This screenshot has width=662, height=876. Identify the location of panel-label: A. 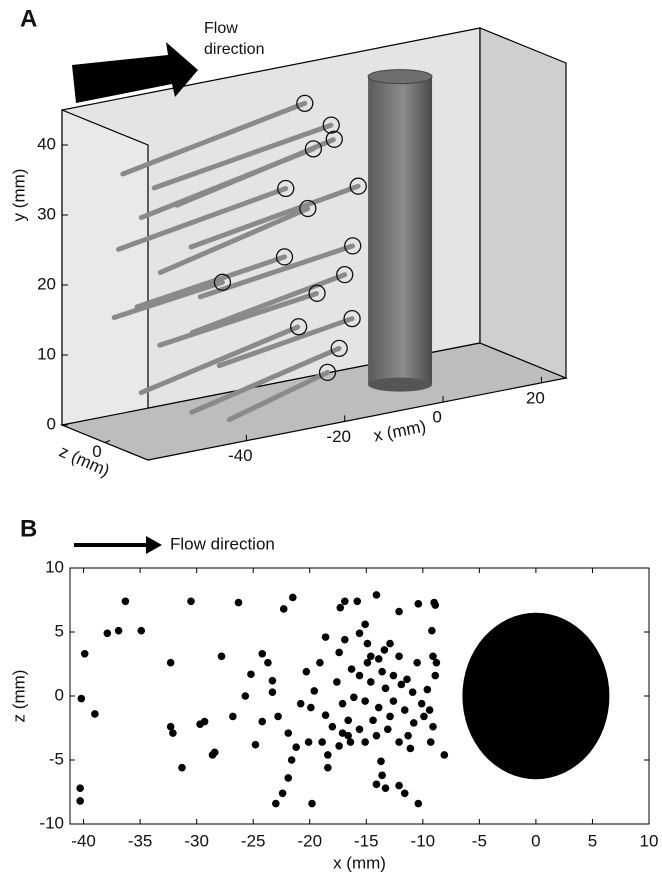
(28, 18).